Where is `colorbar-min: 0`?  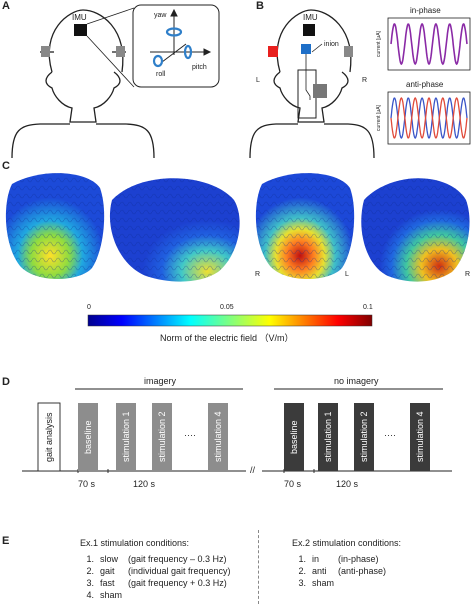 colorbar-min: 0 is located at coordinates (89, 307).